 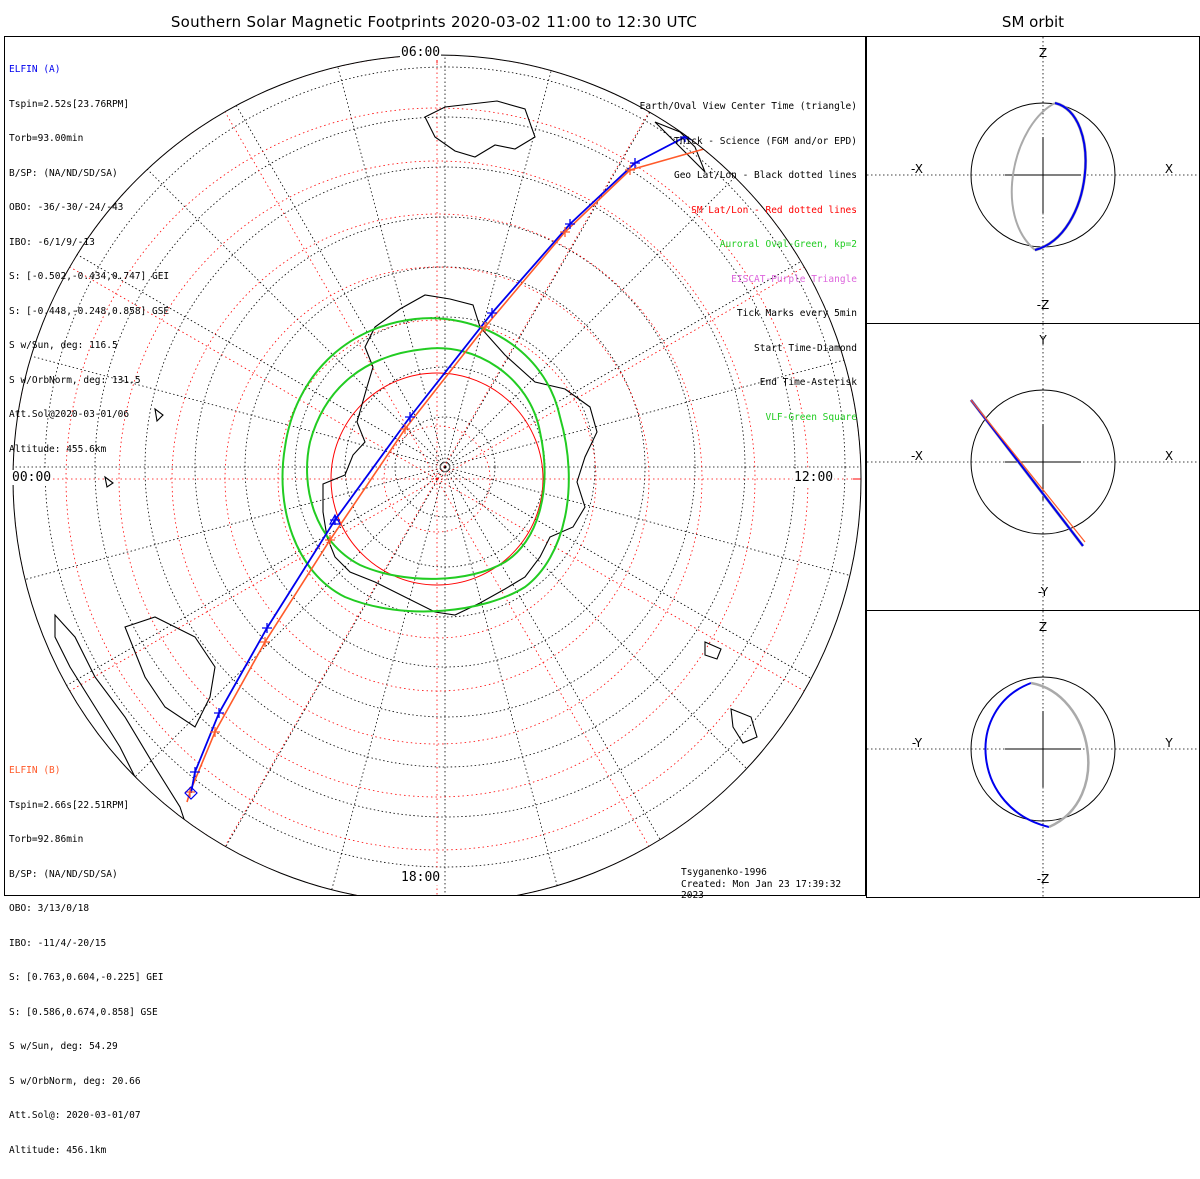 I want to click on axis-label-right: Y, so click(x=1168, y=743).